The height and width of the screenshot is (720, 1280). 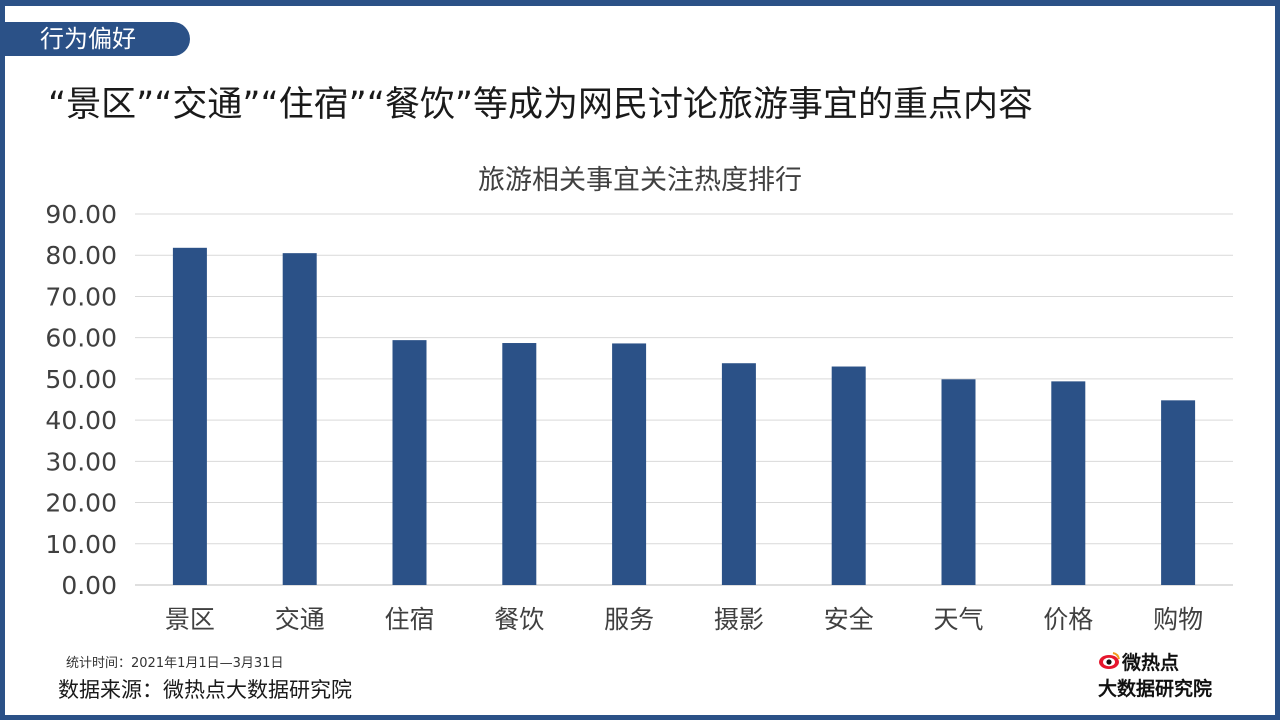 I want to click on x-tick-label: 交通, so click(x=300, y=619).